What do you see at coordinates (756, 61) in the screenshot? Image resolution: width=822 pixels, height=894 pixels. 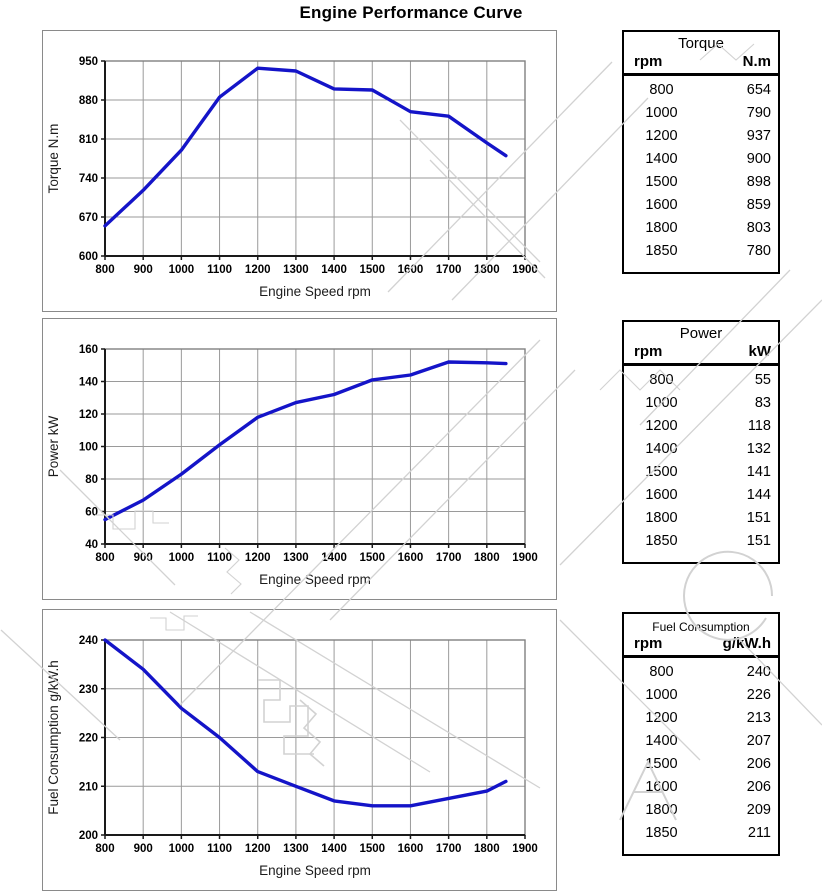 I see `value-column-header: N.m` at bounding box center [756, 61].